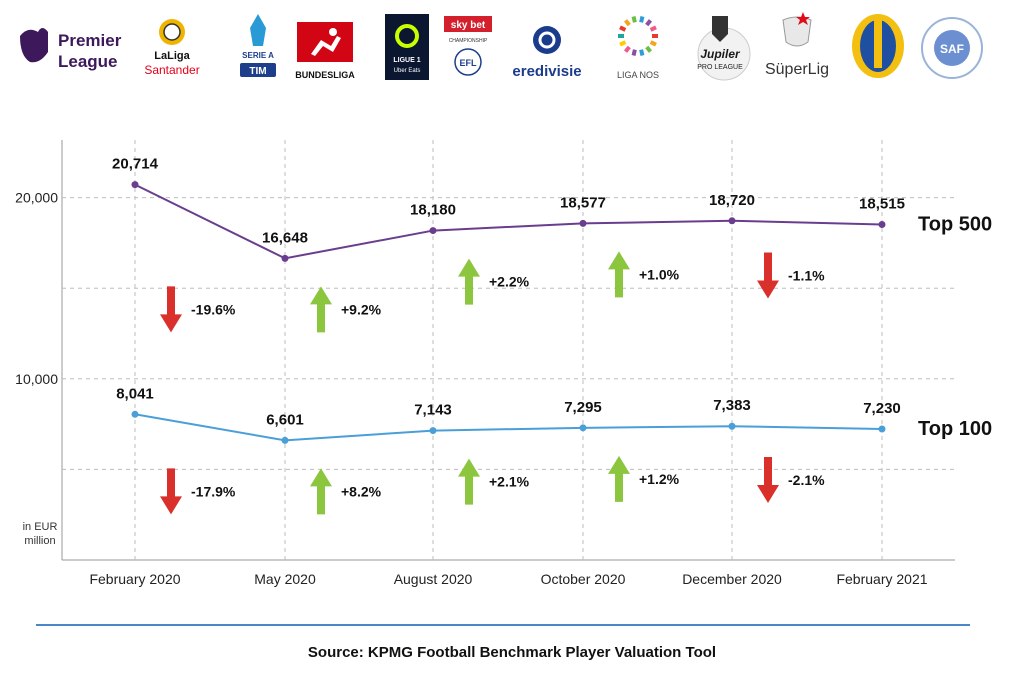  What do you see at coordinates (878, 46) in the screenshot?
I see `brasileirao-logo` at bounding box center [878, 46].